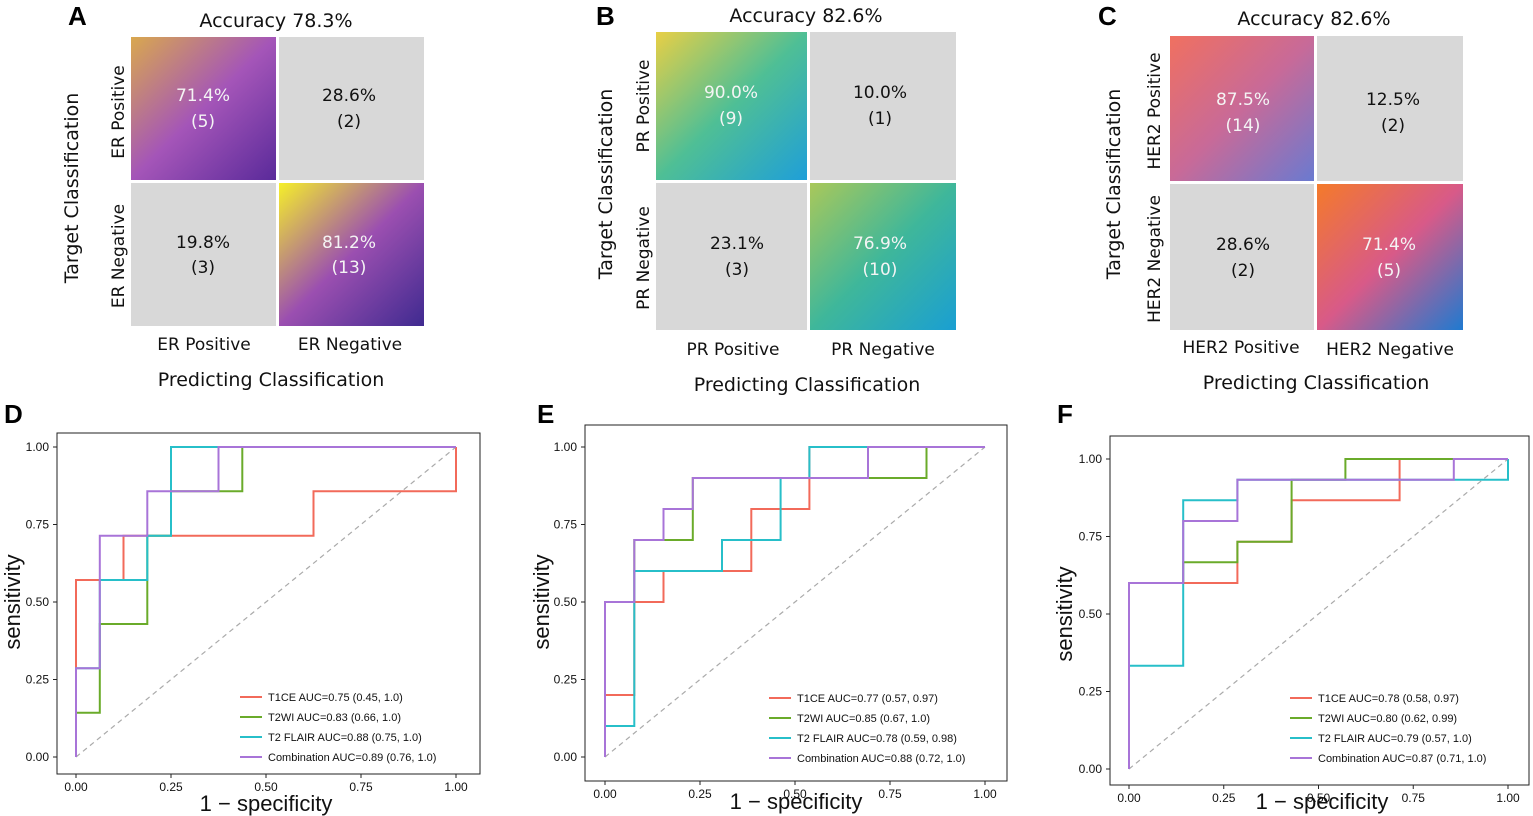 Image resolution: width=1533 pixels, height=816 pixels. Describe the element at coordinates (204, 345) in the screenshot. I see `cm-a-col-label-0: ER Positive` at that location.